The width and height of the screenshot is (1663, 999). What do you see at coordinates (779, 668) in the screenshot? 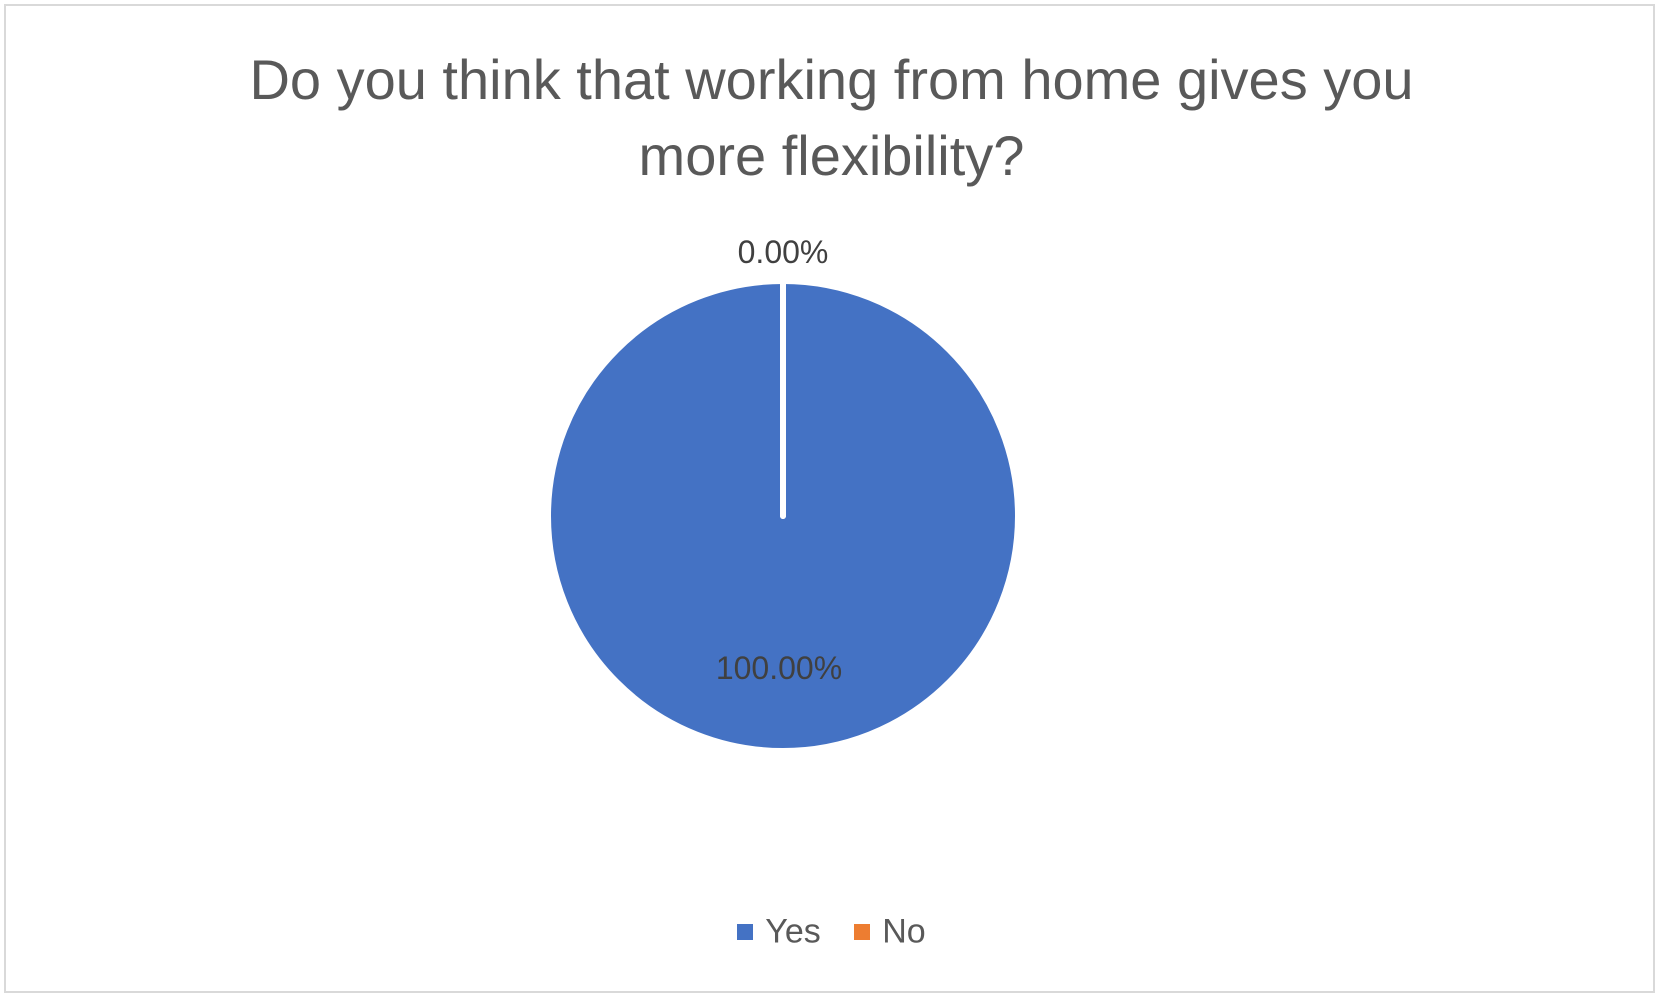
I see `data-label-yes: 100.00%` at bounding box center [779, 668].